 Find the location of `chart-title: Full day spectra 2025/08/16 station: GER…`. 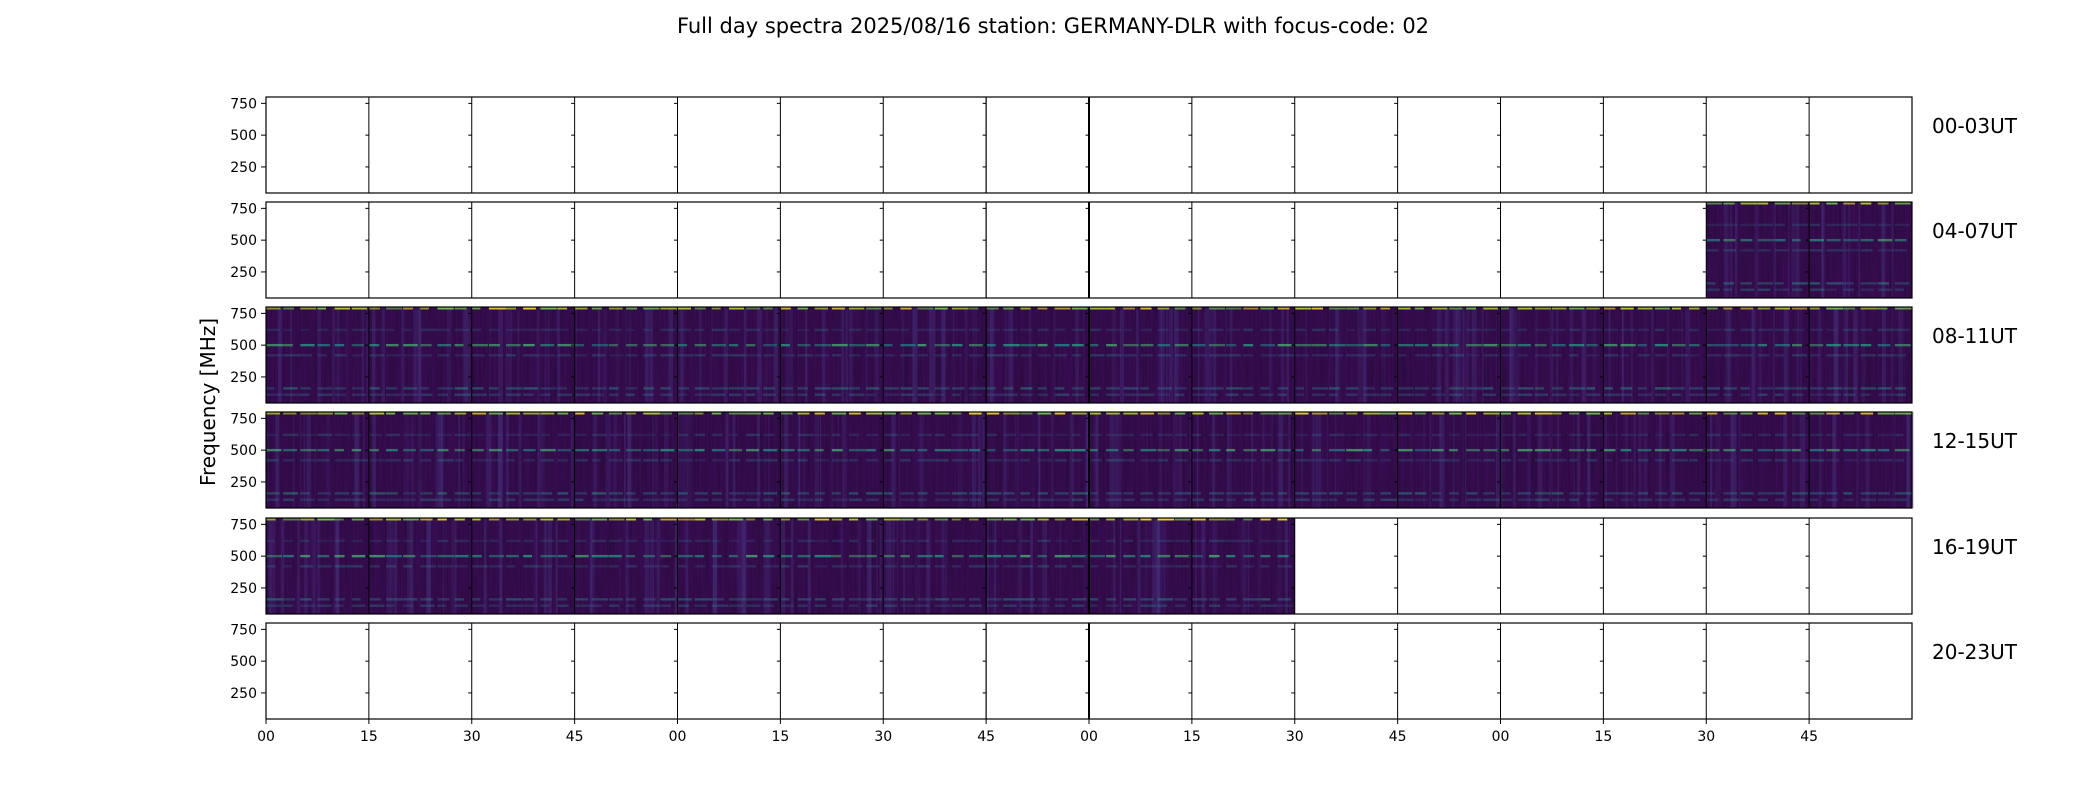

chart-title: Full day spectra 2025/08/16 station: GER… is located at coordinates (1053, 26).